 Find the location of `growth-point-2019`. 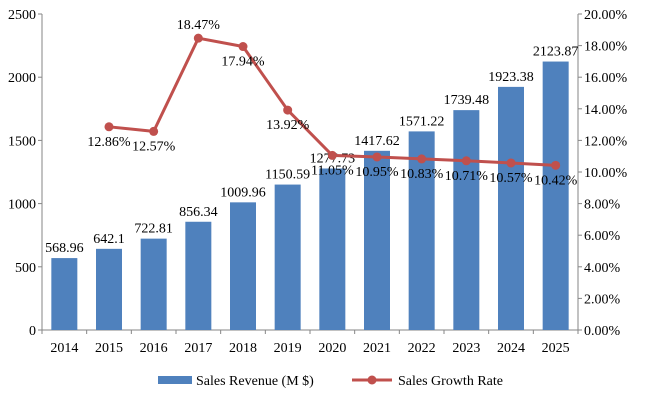

growth-point-2019 is located at coordinates (288, 110).